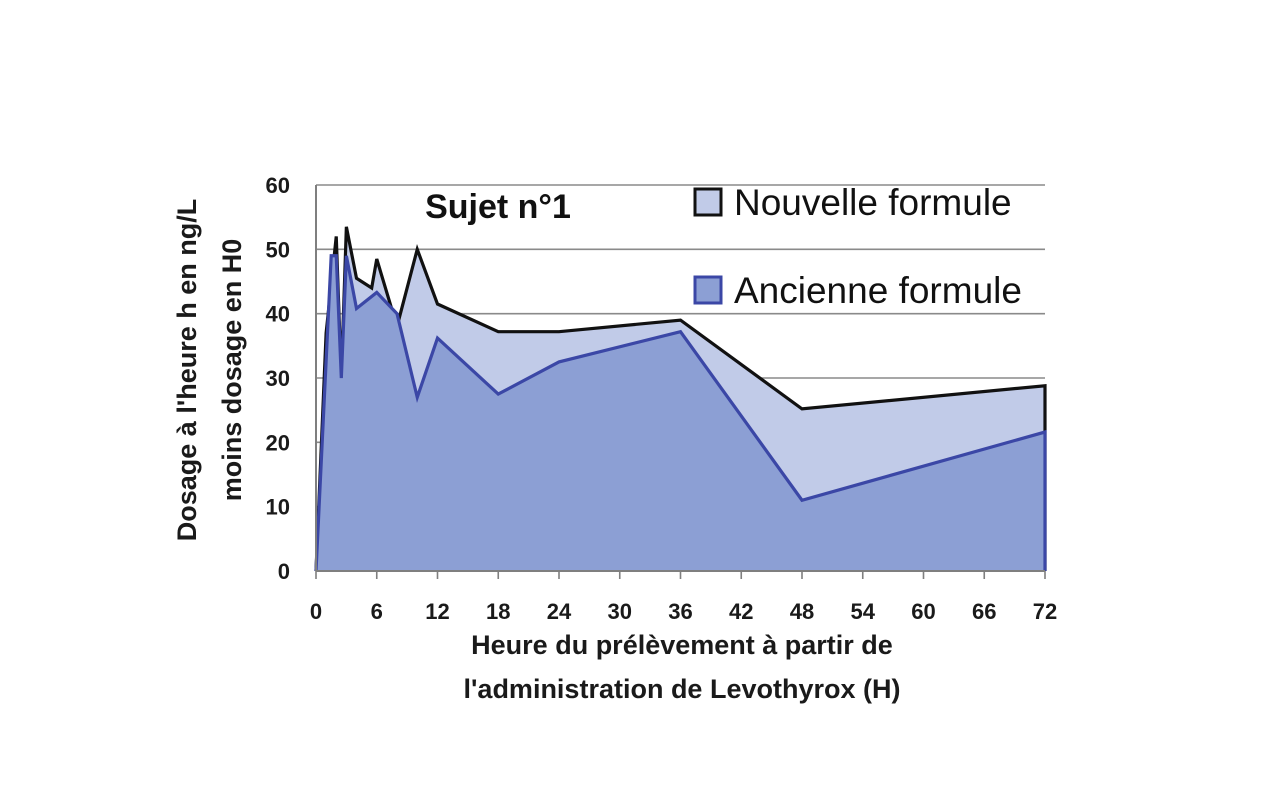 The image size is (1280, 812). What do you see at coordinates (680, 611) in the screenshot?
I see `x-tick-label: 36` at bounding box center [680, 611].